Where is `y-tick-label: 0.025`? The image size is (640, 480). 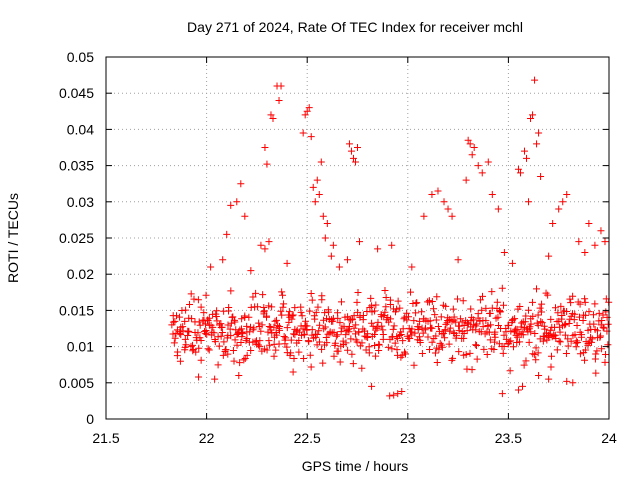 y-tick-label: 0.025 is located at coordinates (76, 238).